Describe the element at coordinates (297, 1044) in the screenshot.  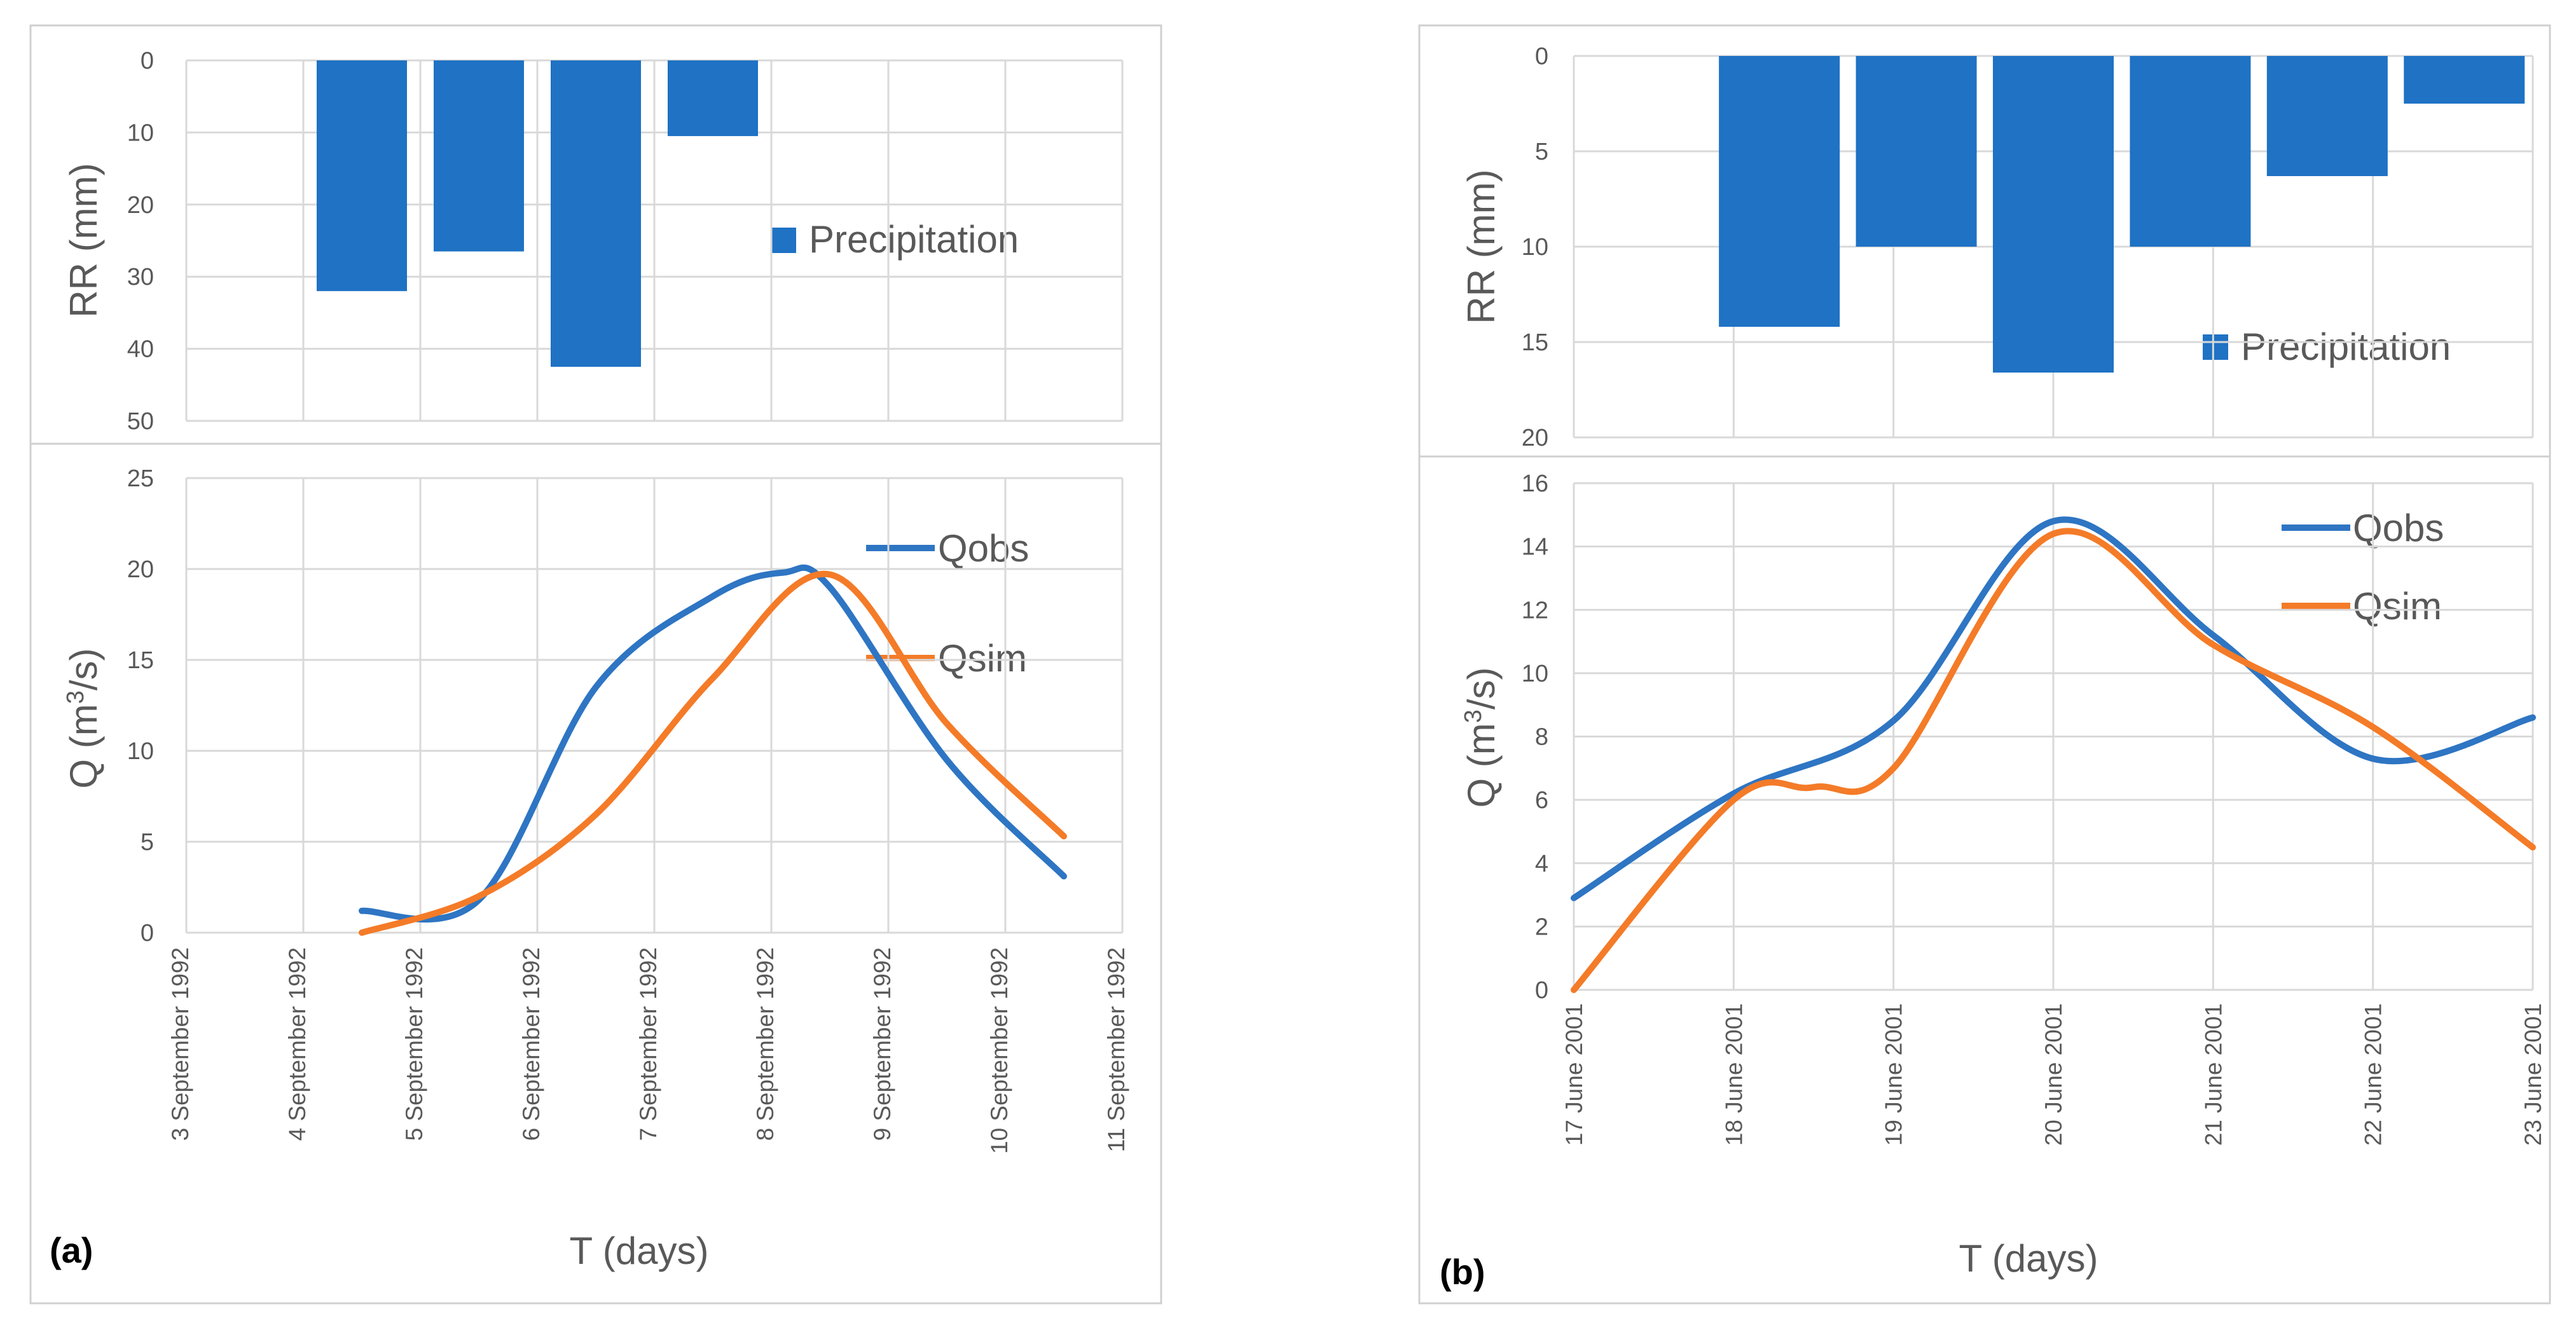
I see `panel-a-x-category: 4 September 1992` at that location.